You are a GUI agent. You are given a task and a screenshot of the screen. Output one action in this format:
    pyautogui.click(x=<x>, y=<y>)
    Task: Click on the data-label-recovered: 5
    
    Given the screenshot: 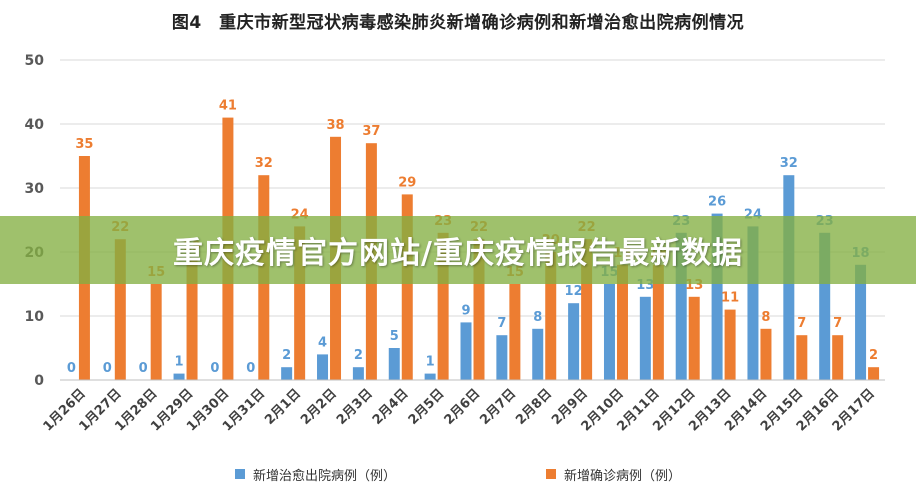 What is the action you would take?
    pyautogui.click(x=394, y=336)
    